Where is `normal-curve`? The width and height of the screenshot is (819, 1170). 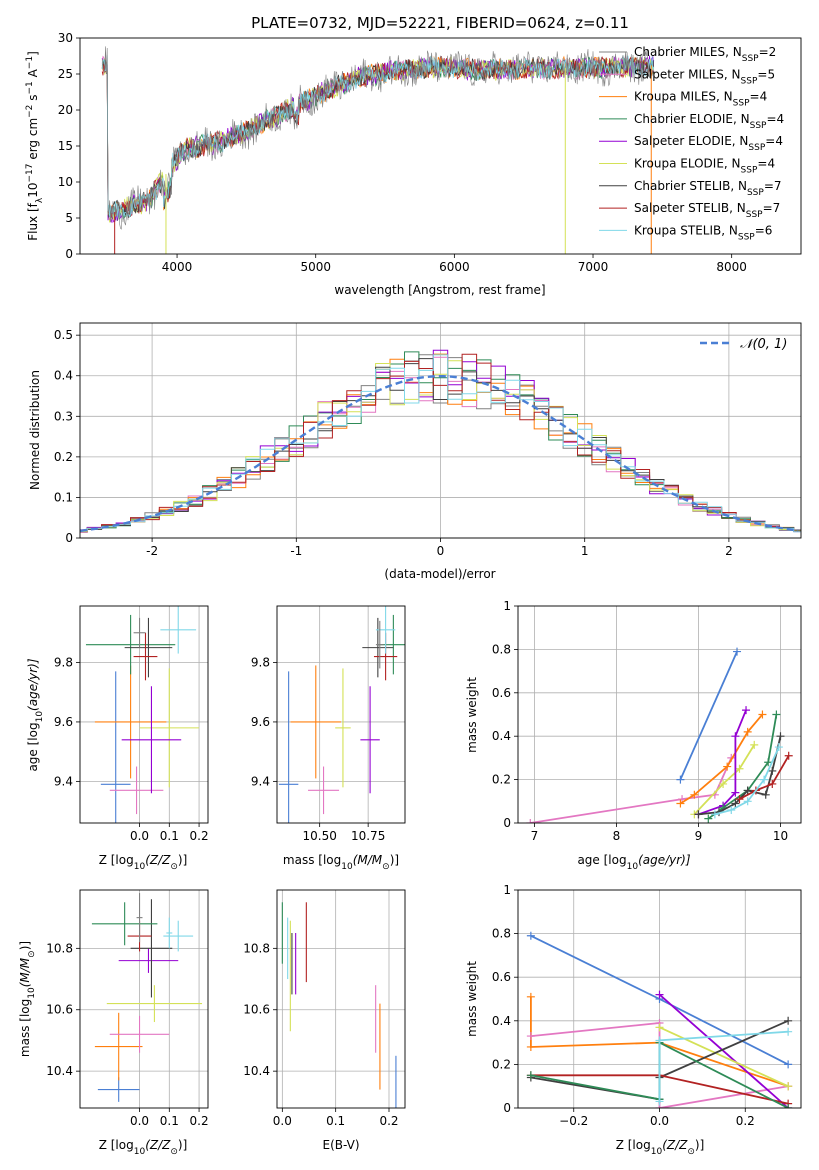
normal-curve is located at coordinates (439, 454).